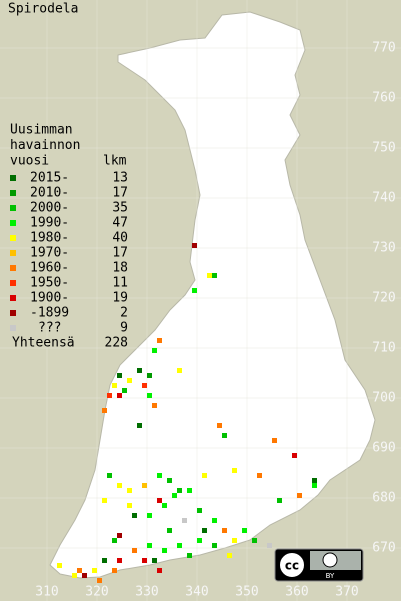 This screenshot has height=601, width=401. Describe the element at coordinates (383, 448) in the screenshot. I see `y-tick-label: 690` at that location.